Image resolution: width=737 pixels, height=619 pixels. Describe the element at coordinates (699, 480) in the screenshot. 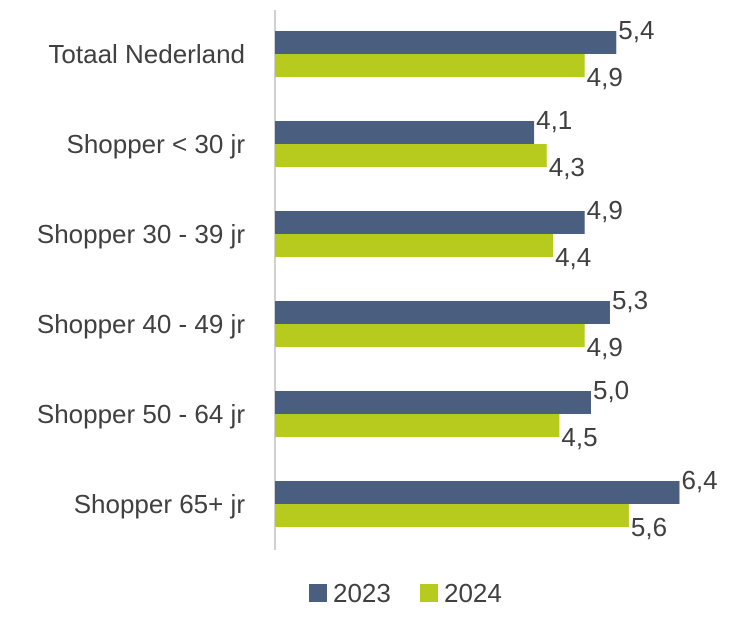

I see `data-label-2023: 6,4` at that location.